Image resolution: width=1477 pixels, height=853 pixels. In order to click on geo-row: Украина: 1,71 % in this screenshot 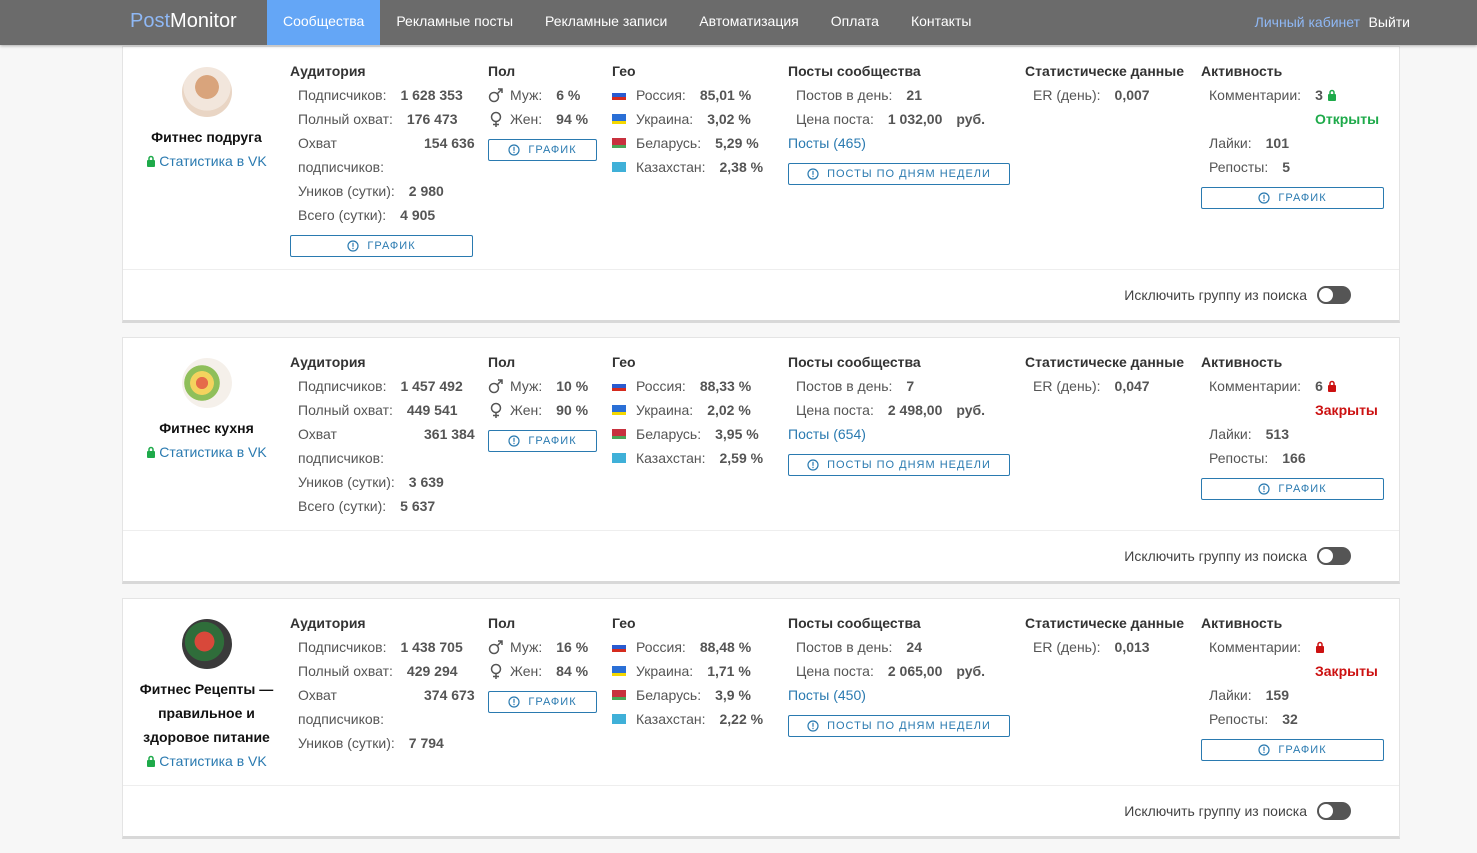, I will do `click(700, 671)`.